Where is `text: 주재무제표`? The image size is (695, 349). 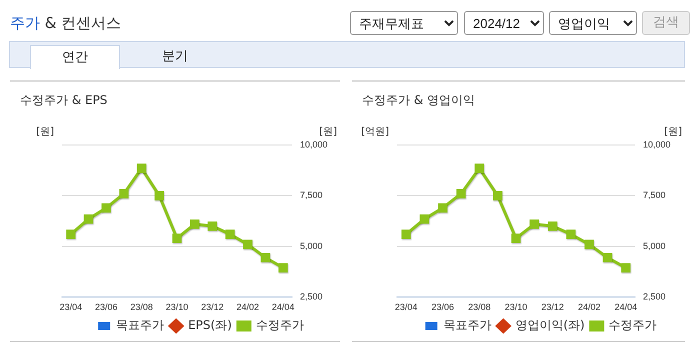 text: 주재무제표 is located at coordinates (404, 23).